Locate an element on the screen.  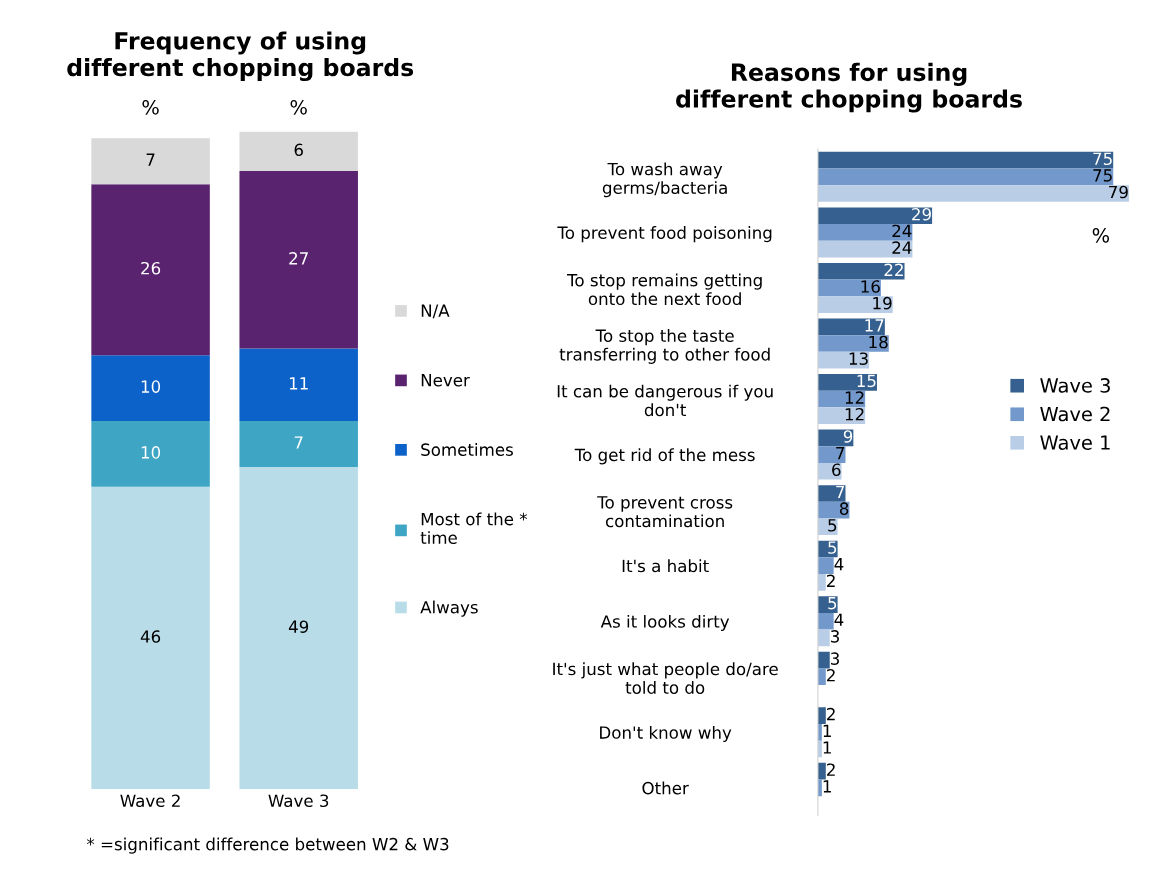
data-label: 27 is located at coordinates (298, 258).